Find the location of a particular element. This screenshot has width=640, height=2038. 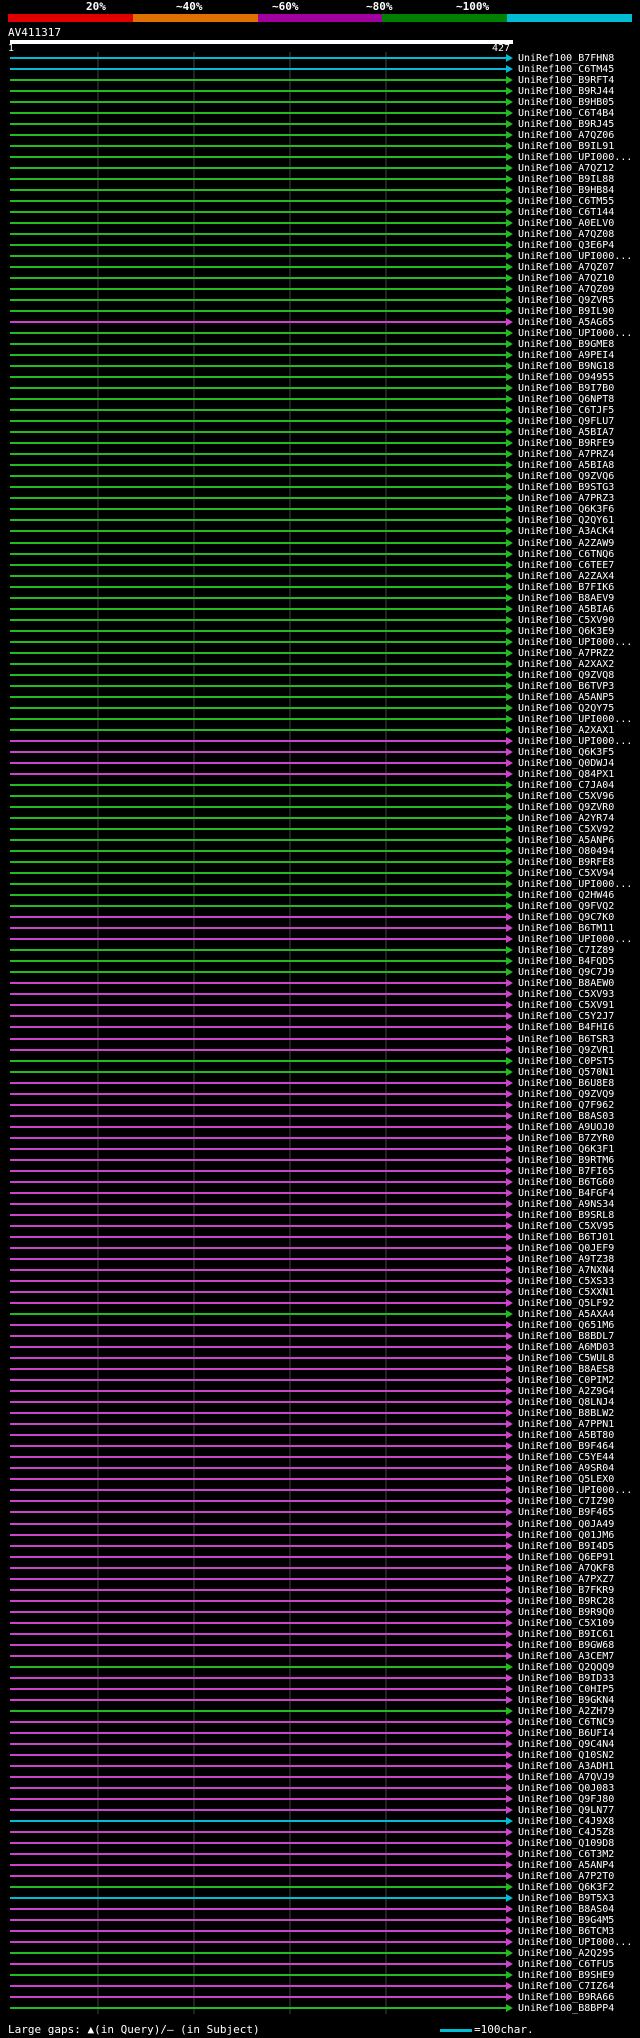

hit-label: UniRef100_Q5LF92 is located at coordinates (566, 1303).